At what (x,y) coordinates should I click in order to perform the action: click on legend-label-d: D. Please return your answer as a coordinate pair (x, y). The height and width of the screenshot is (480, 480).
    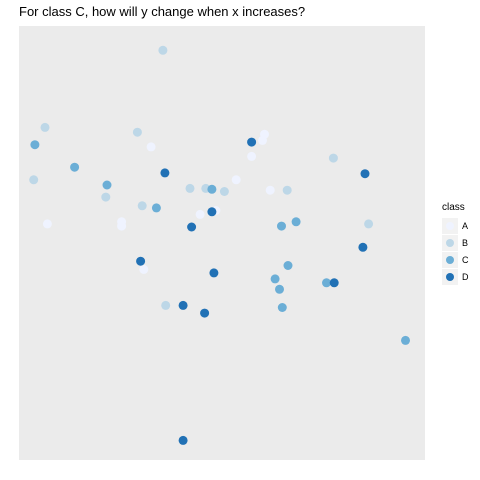
    Looking at the image, I should click on (465, 277).